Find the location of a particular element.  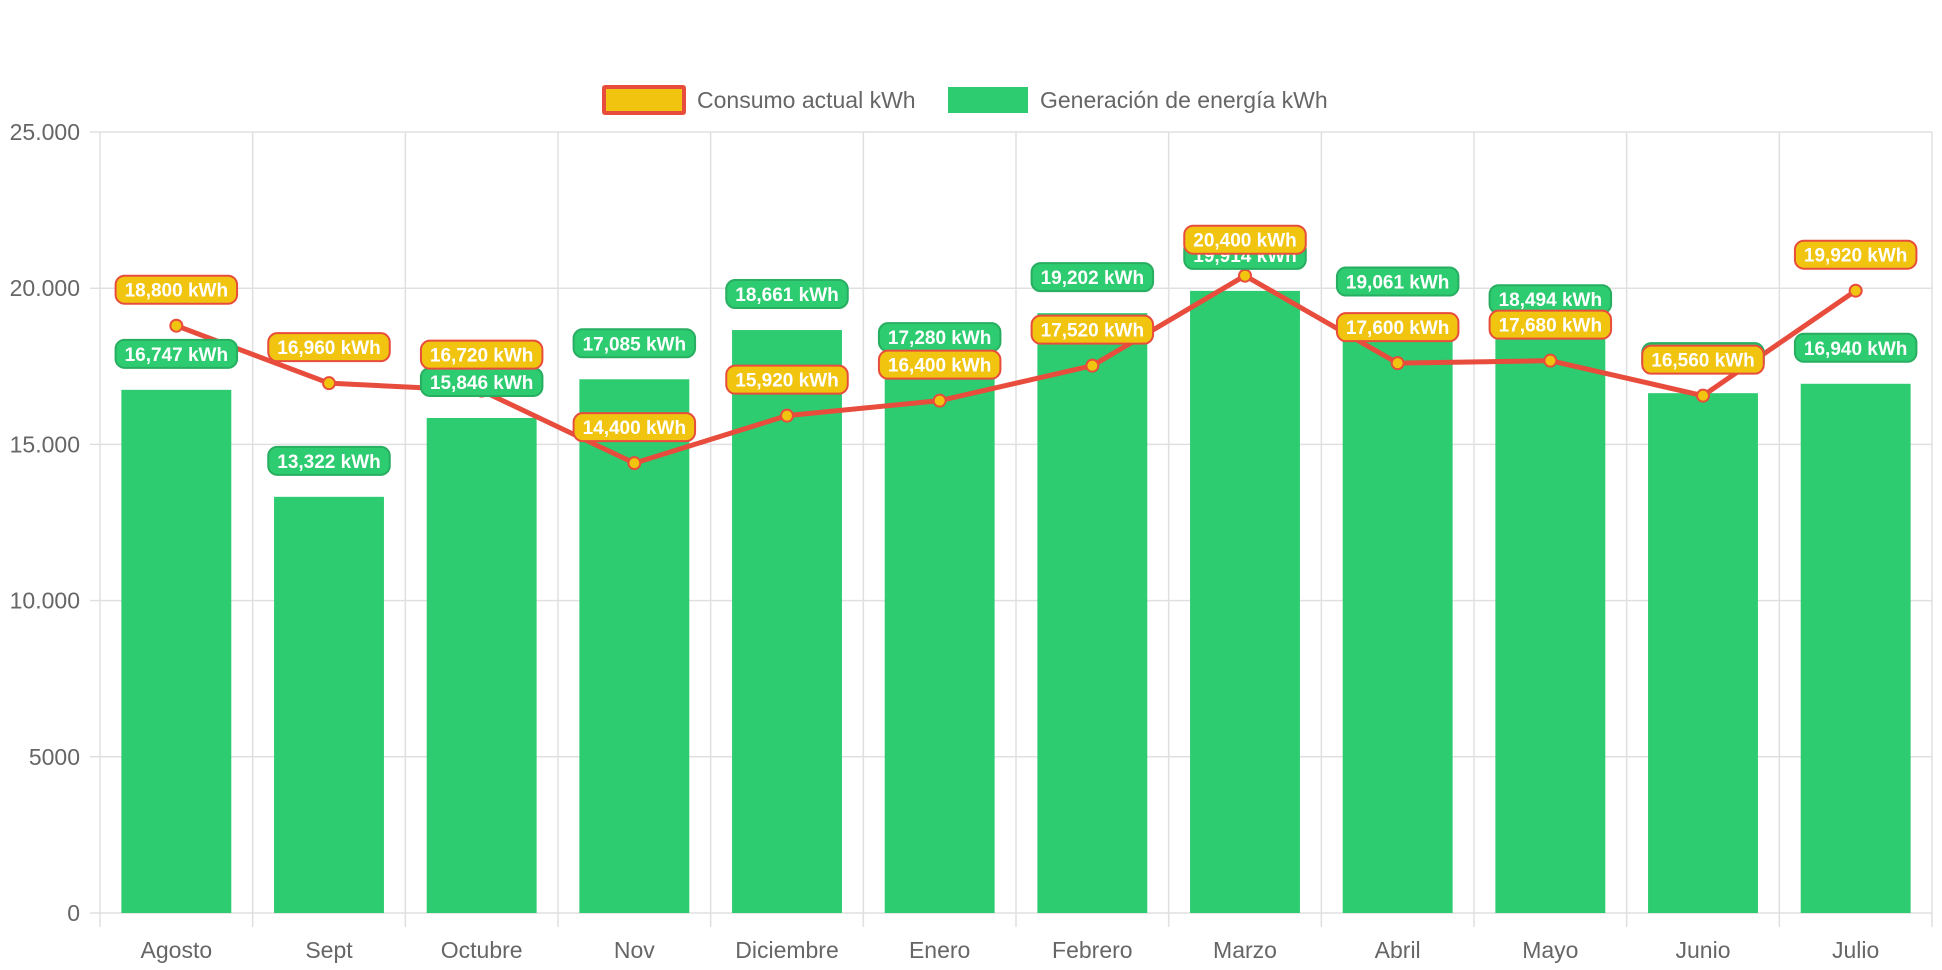

x-tick-label: Mayo is located at coordinates (1550, 950).